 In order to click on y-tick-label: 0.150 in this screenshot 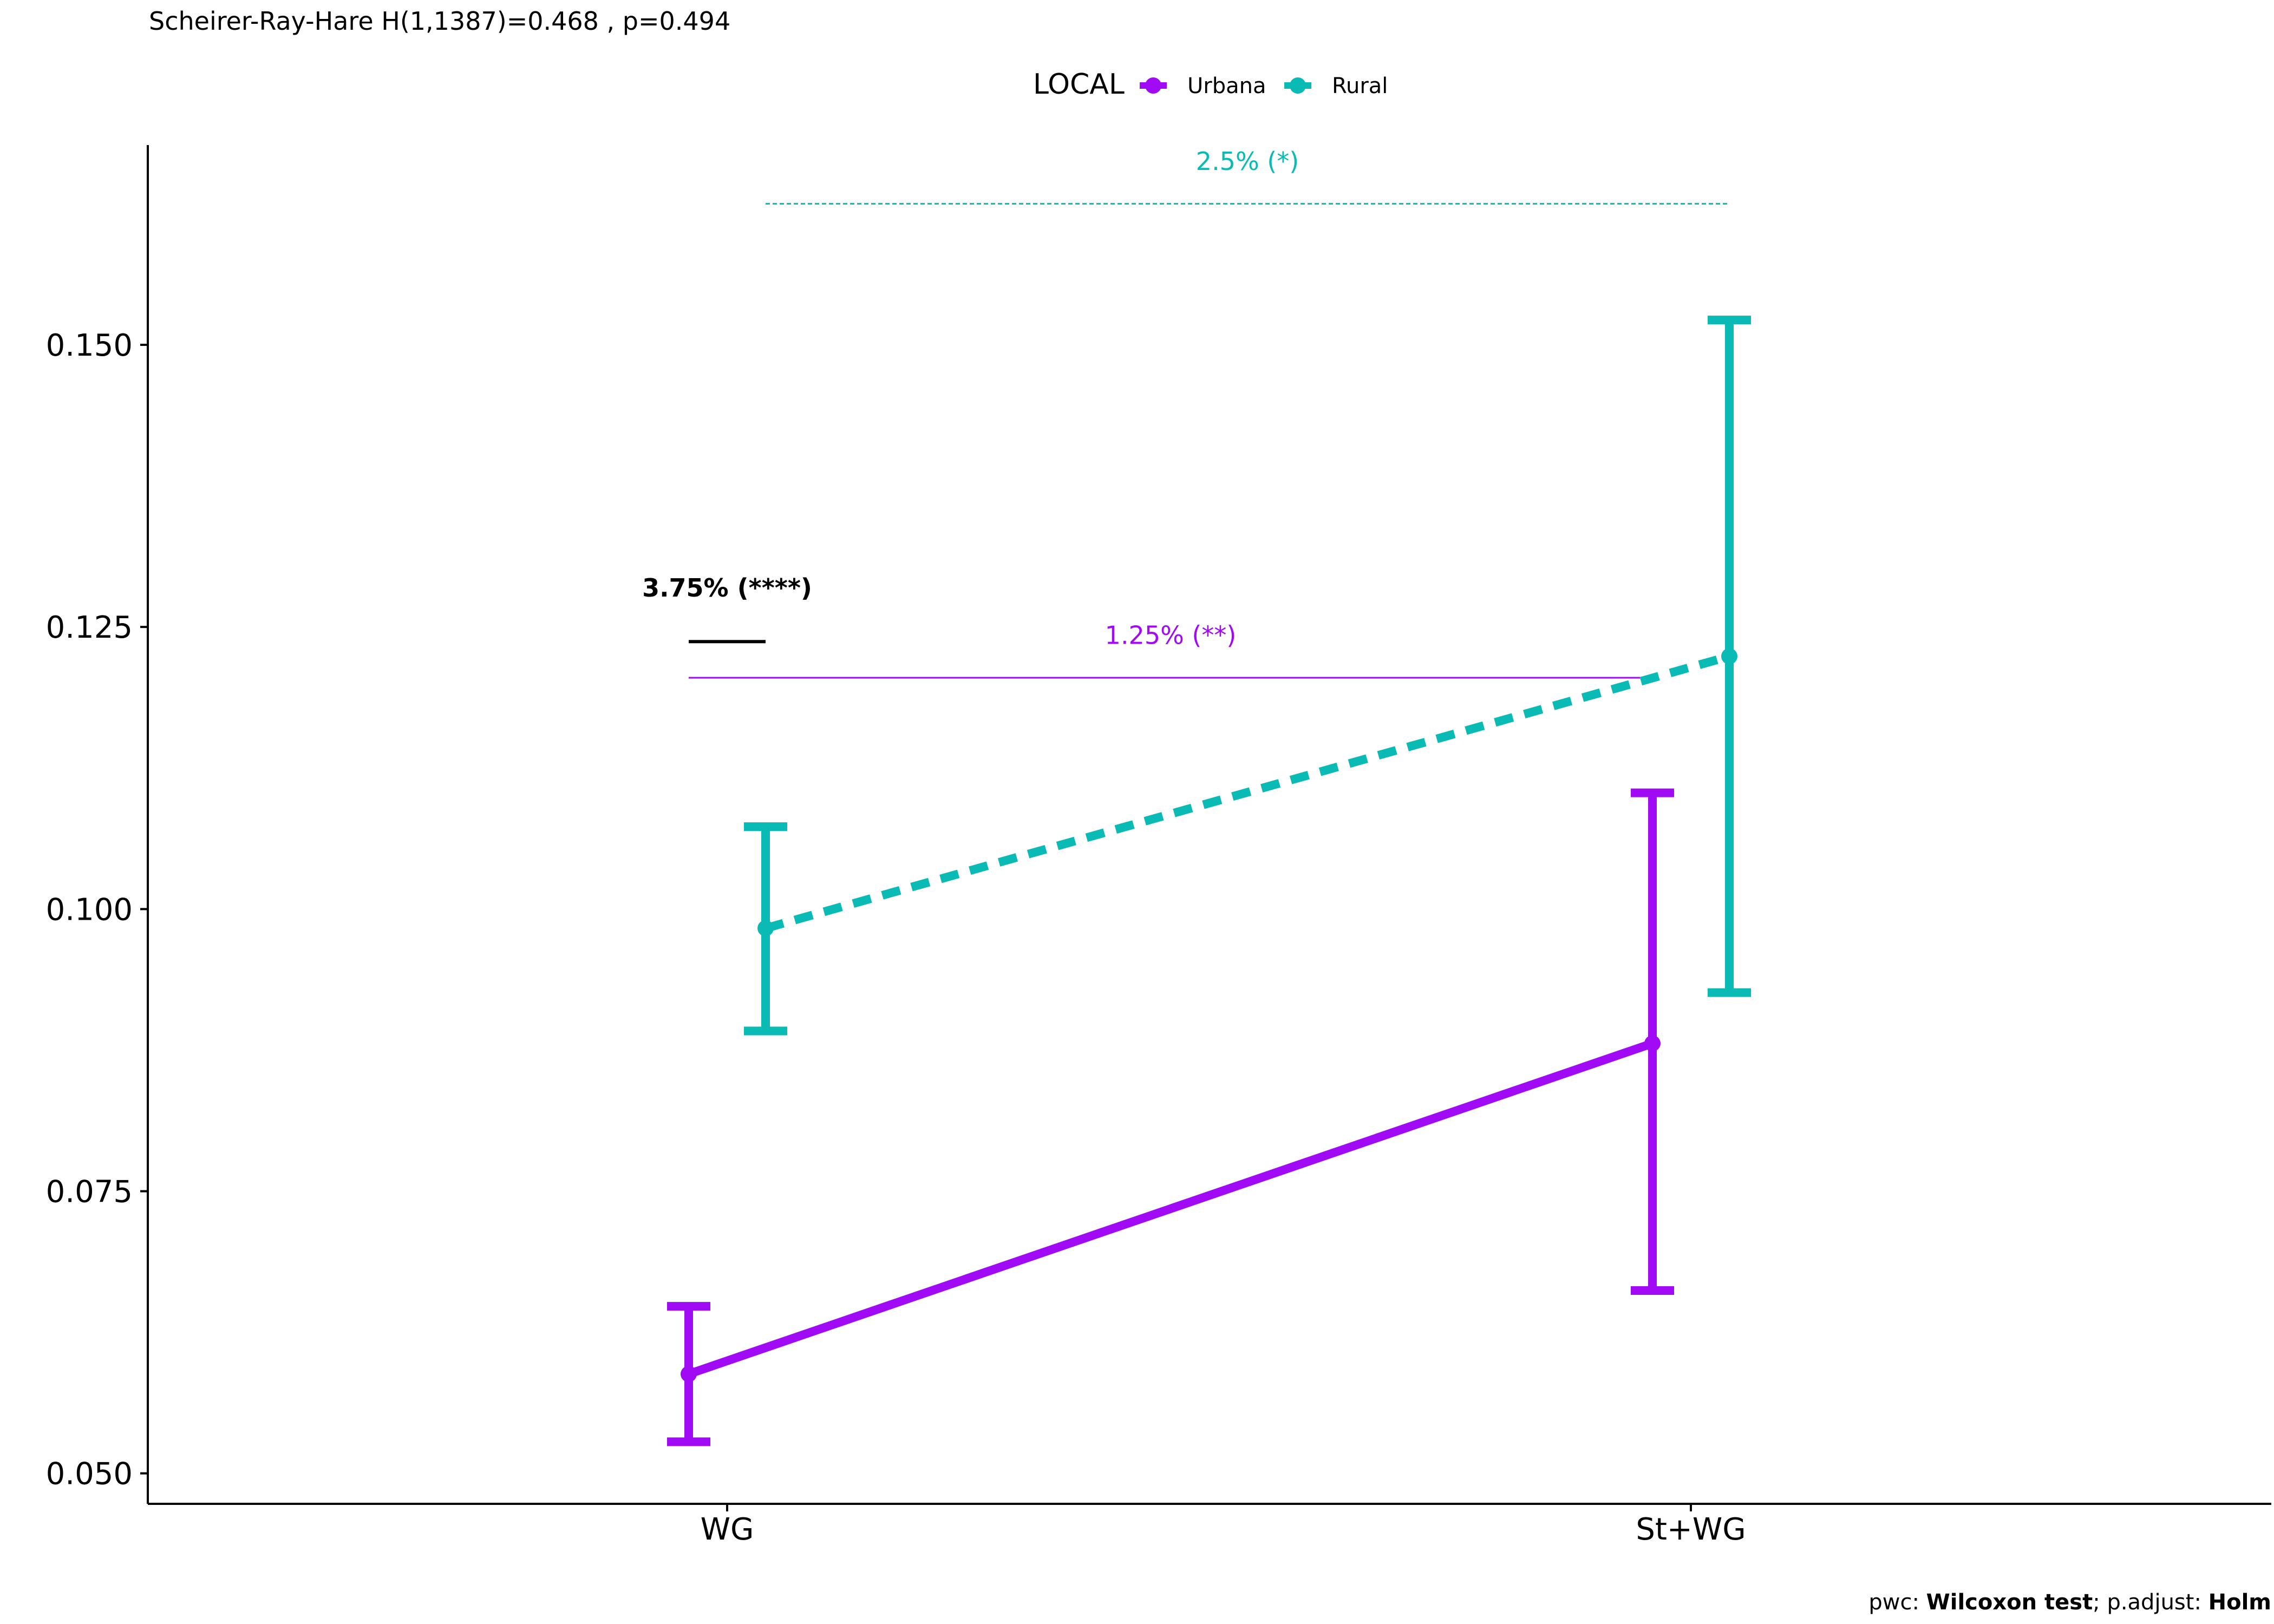, I will do `click(90, 345)`.